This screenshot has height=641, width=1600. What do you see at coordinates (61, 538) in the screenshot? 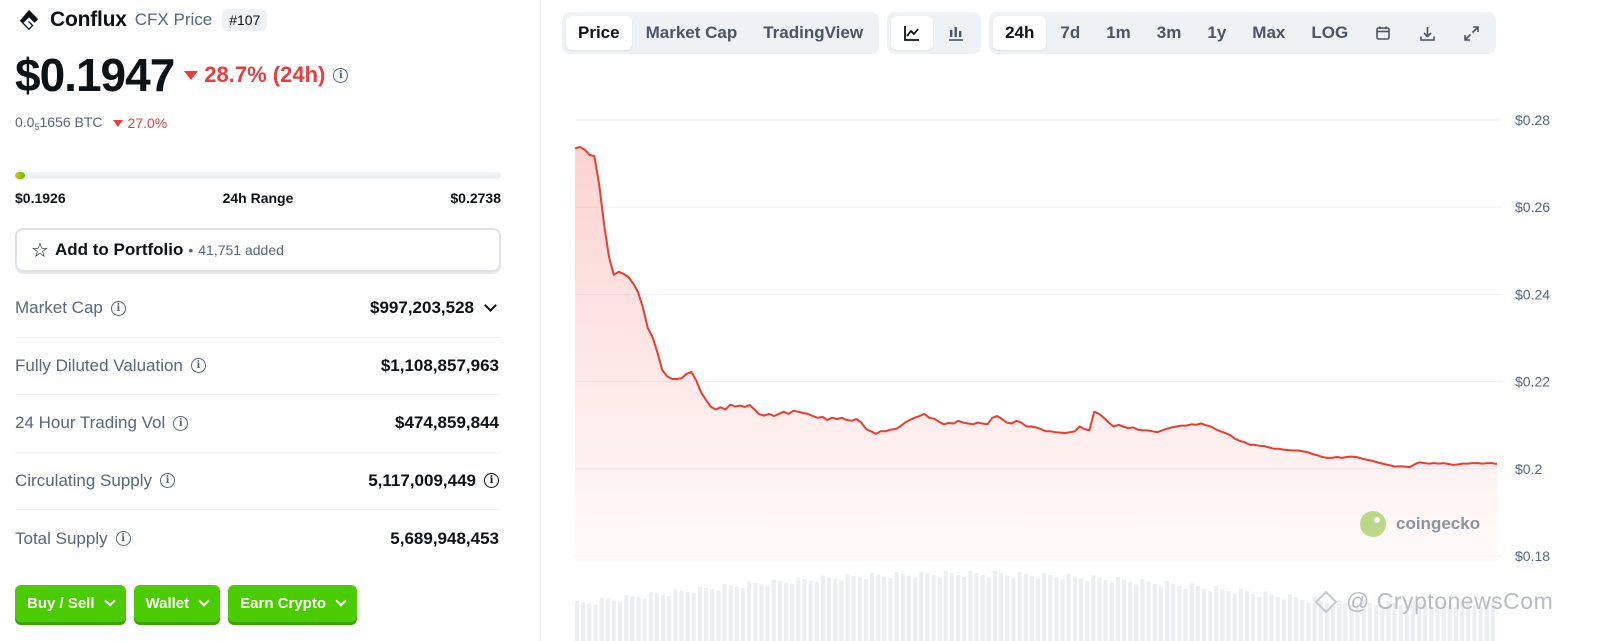
I see `stat-label: Total Supply` at bounding box center [61, 538].